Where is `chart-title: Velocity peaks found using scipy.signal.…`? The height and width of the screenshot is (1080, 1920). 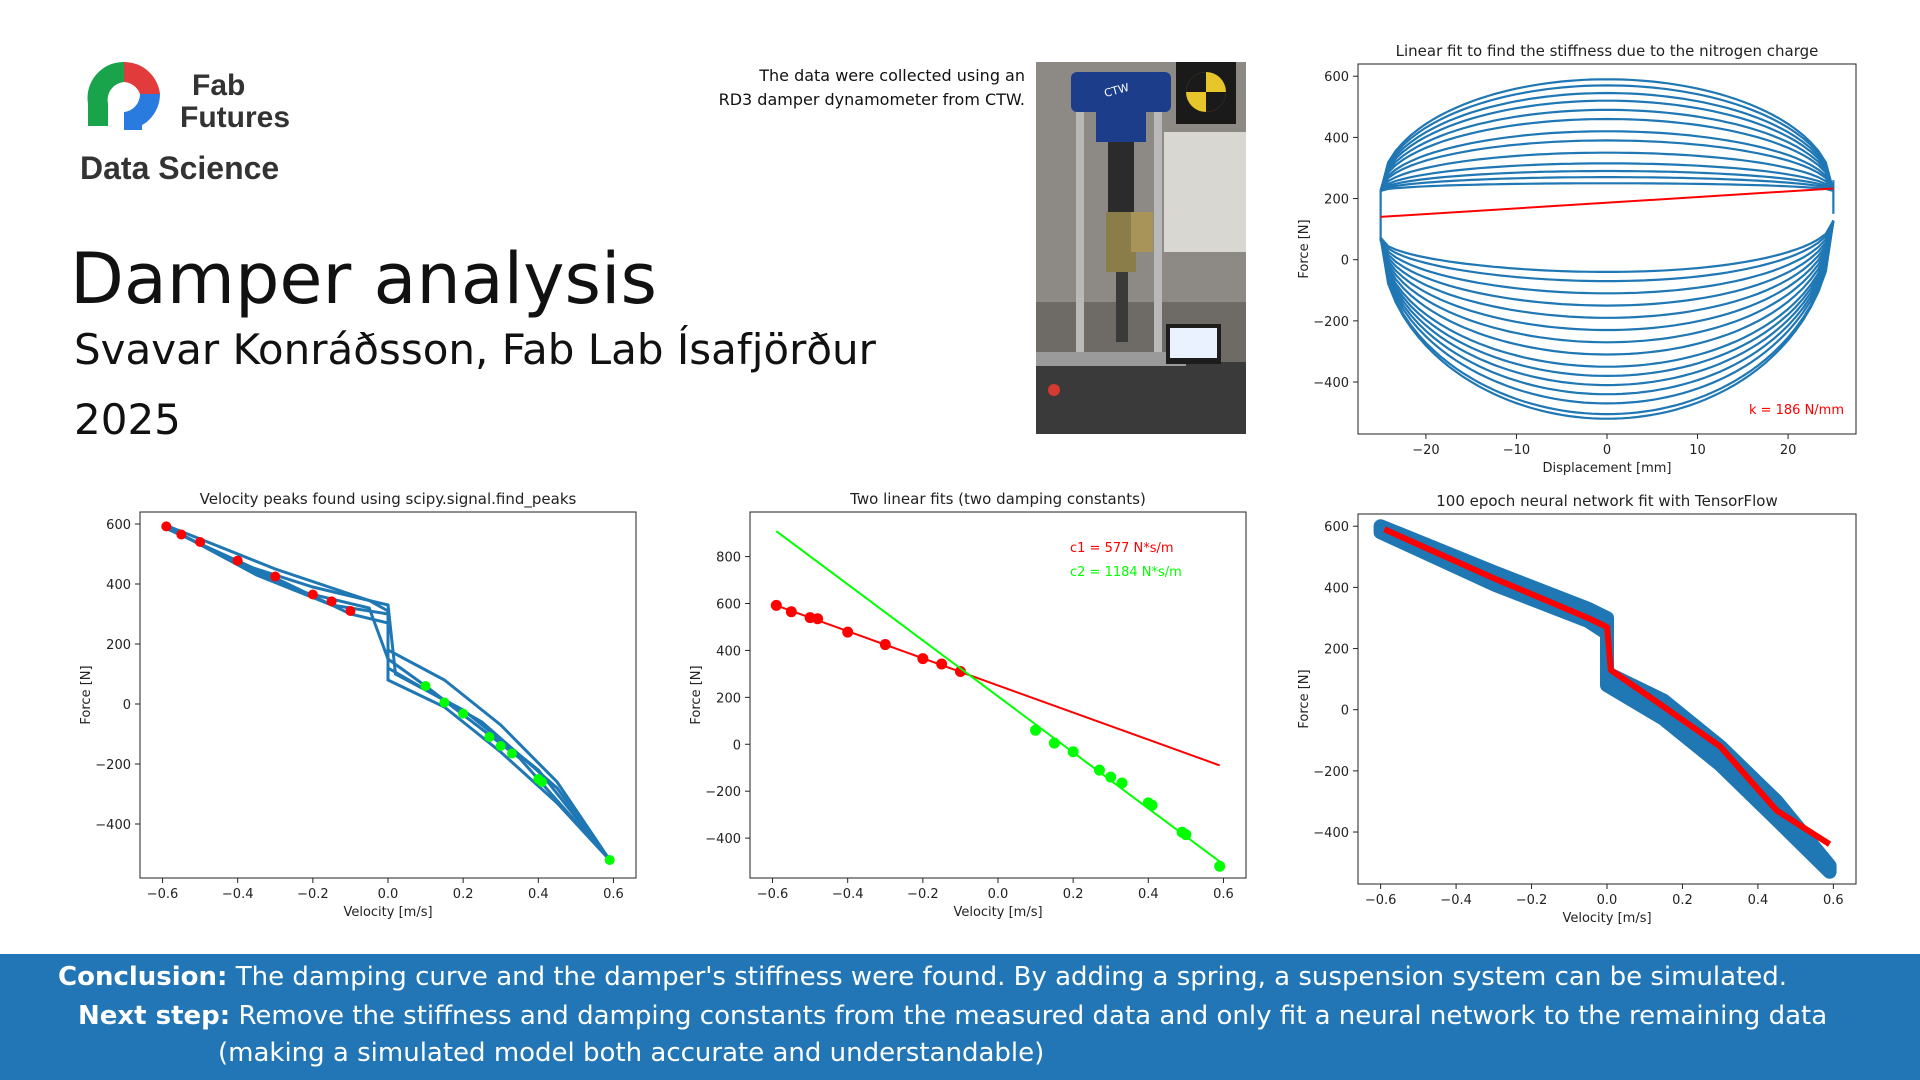
chart-title: Velocity peaks found using scipy.signal.… is located at coordinates (388, 499).